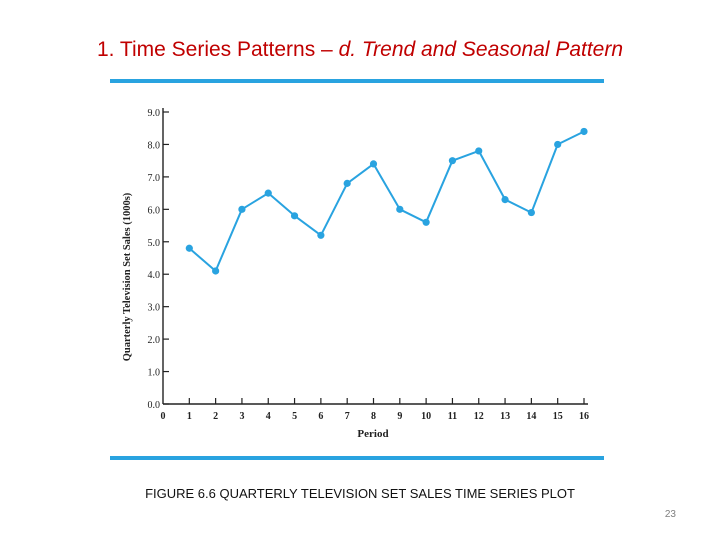 The height and width of the screenshot is (540, 720). I want to click on y-tick-label: 3.0, so click(154, 308).